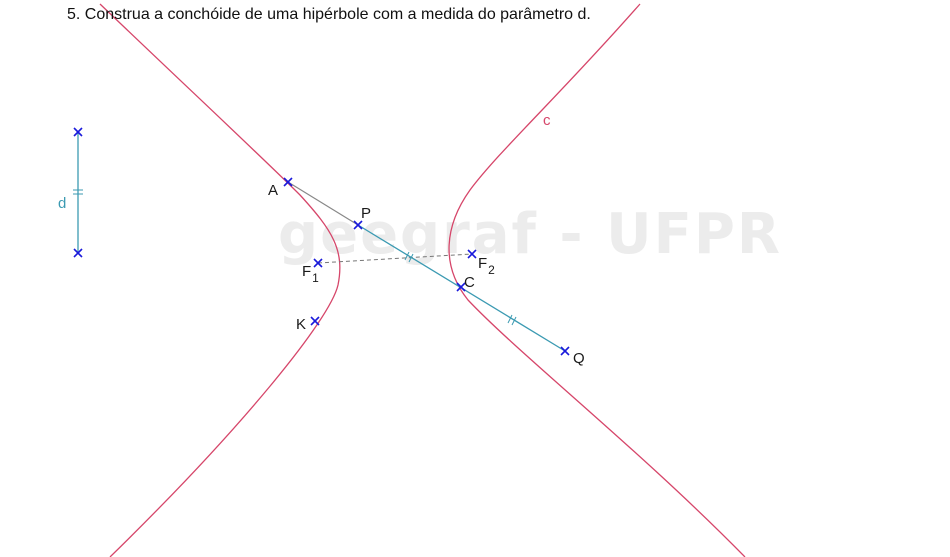 Image resolution: width=950 pixels, height=557 pixels. What do you see at coordinates (315, 321) in the screenshot?
I see `point-k` at bounding box center [315, 321].